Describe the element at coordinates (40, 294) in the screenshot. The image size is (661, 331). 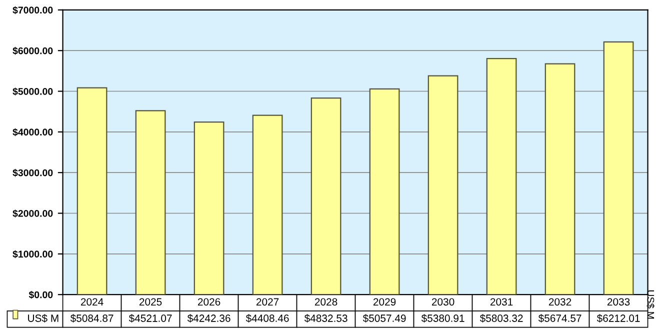
I see `y-tick-label: $0.00` at that location.